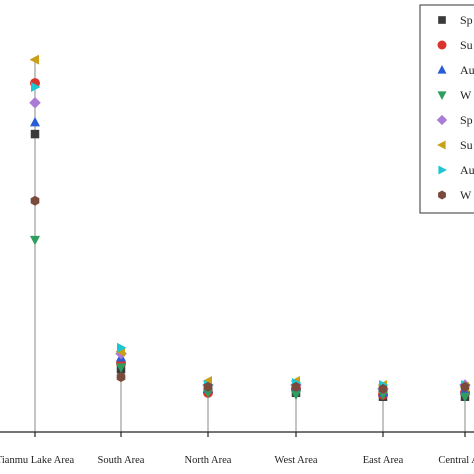 The width and height of the screenshot is (474, 474). What do you see at coordinates (121, 460) in the screenshot?
I see `x-tick-label: South Area` at bounding box center [121, 460].